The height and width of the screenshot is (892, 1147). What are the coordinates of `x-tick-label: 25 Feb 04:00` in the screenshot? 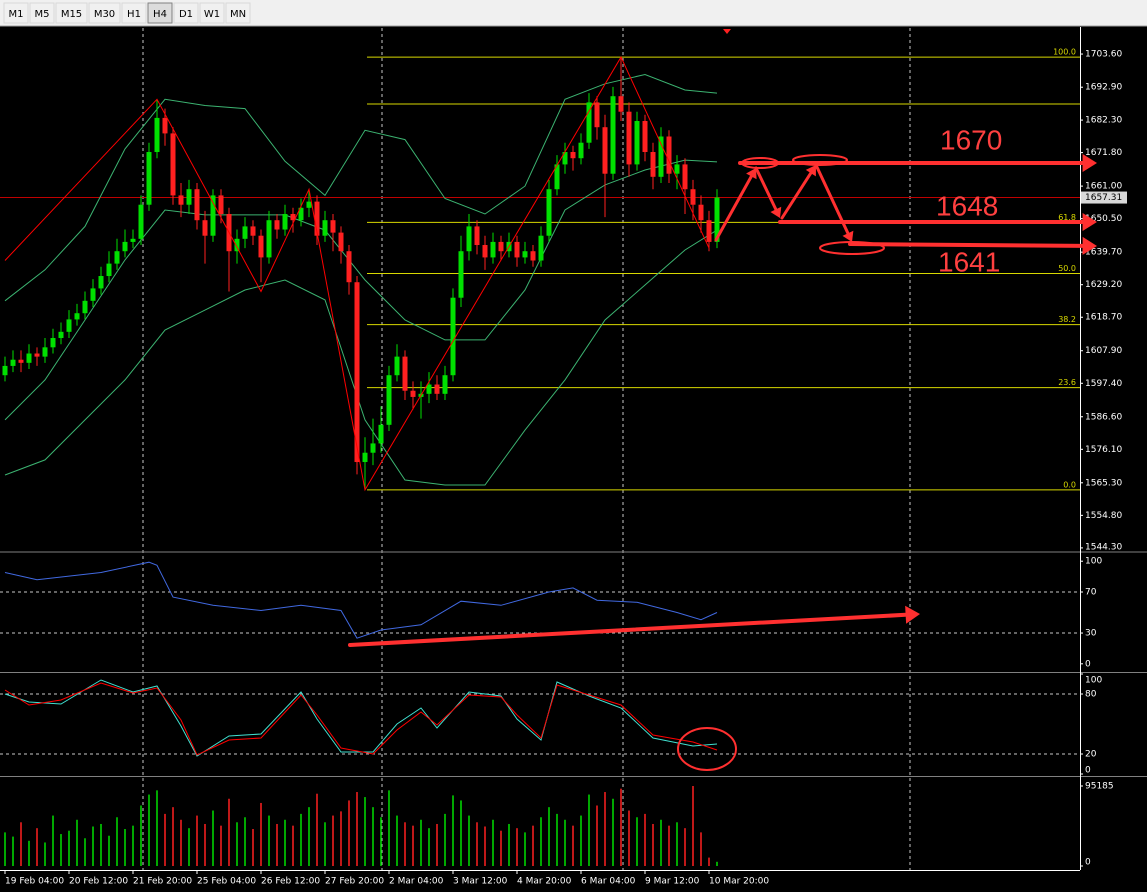 It's located at (226, 882).